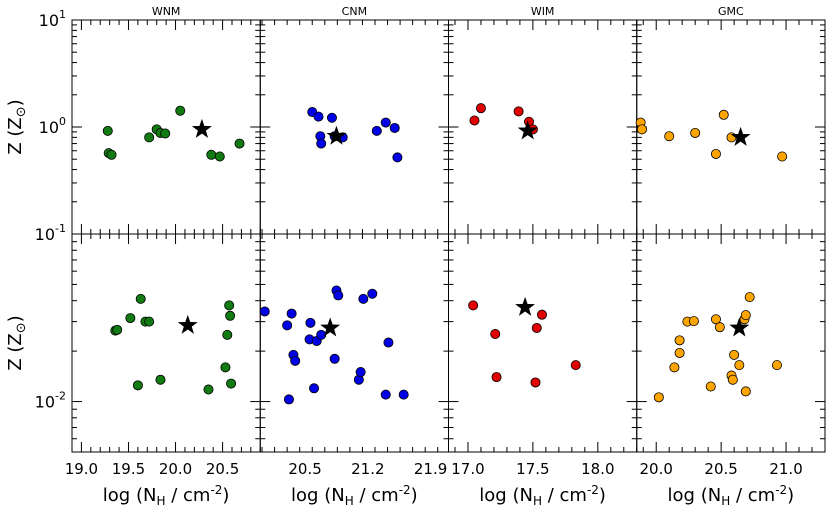 Image resolution: width=831 pixels, height=514 pixels. I want to click on star-marker-gmc-top, so click(740, 136).